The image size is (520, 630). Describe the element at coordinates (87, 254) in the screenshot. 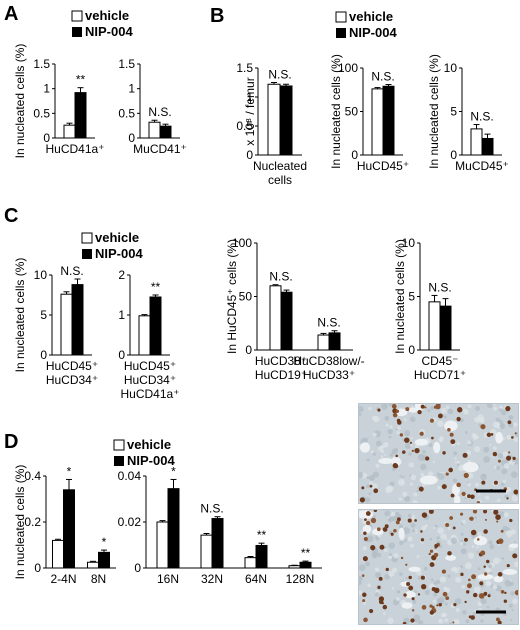

I see `legend-swatch-treated` at that location.